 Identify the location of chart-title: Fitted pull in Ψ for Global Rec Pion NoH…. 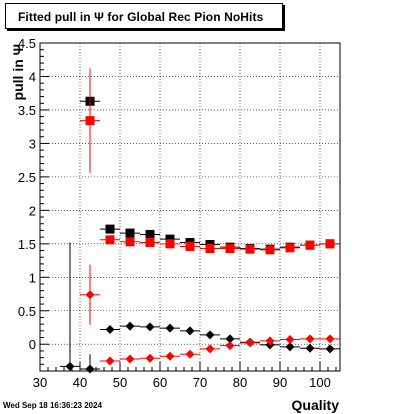
(141, 17).